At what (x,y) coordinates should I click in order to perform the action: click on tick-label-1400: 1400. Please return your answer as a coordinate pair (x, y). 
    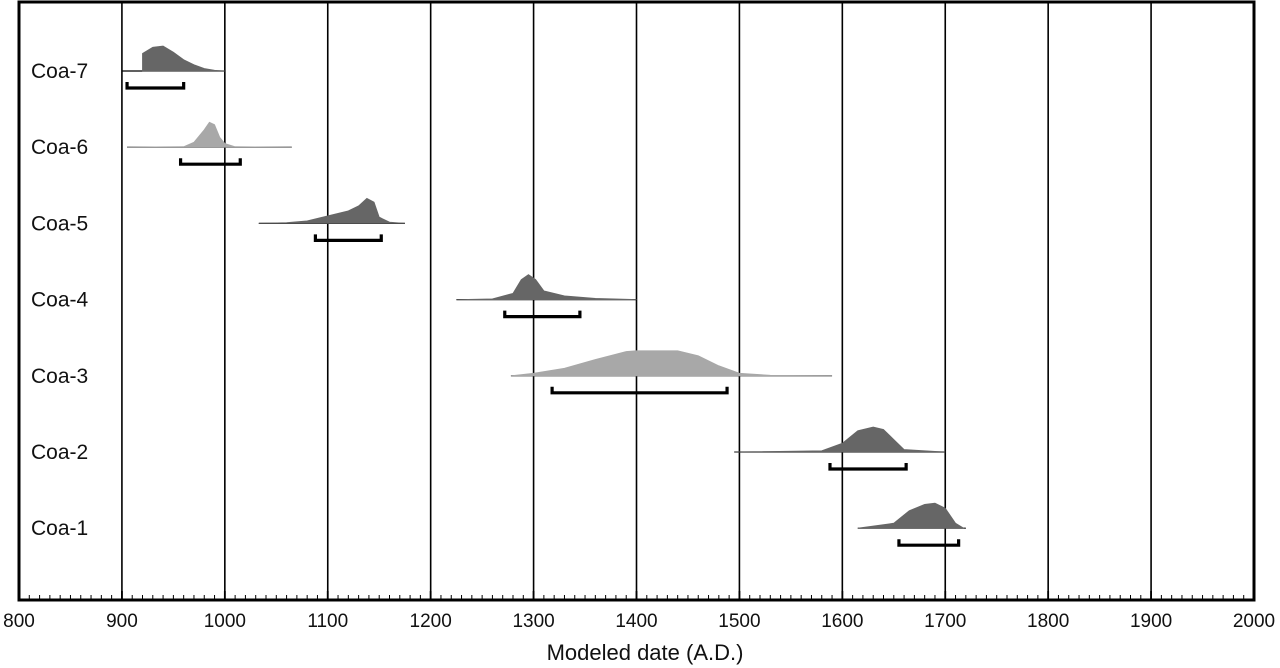
    Looking at the image, I should click on (636, 621).